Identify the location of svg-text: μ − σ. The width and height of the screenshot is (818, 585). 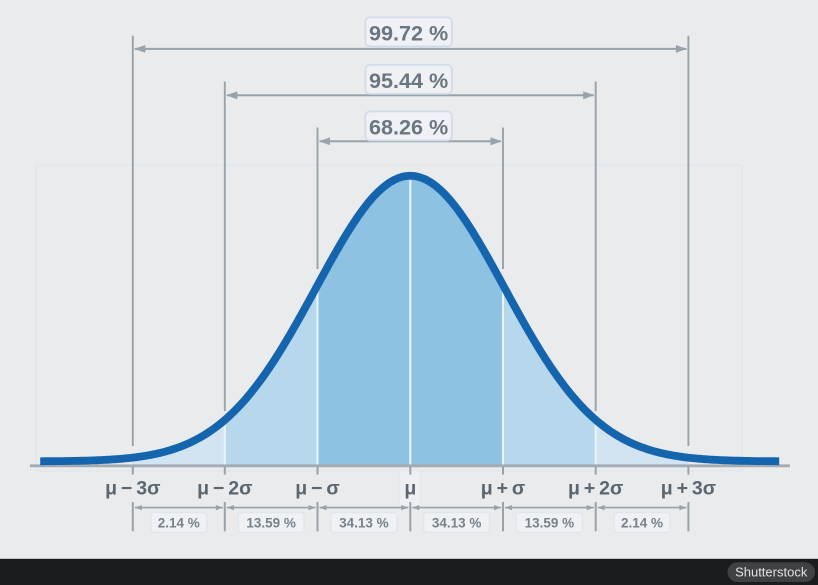
(317, 488).